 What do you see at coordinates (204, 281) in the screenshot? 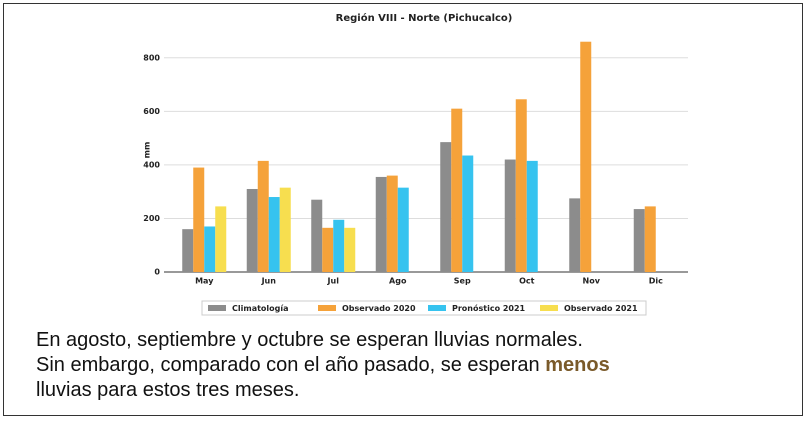
I see `x-tick-label: May` at bounding box center [204, 281].